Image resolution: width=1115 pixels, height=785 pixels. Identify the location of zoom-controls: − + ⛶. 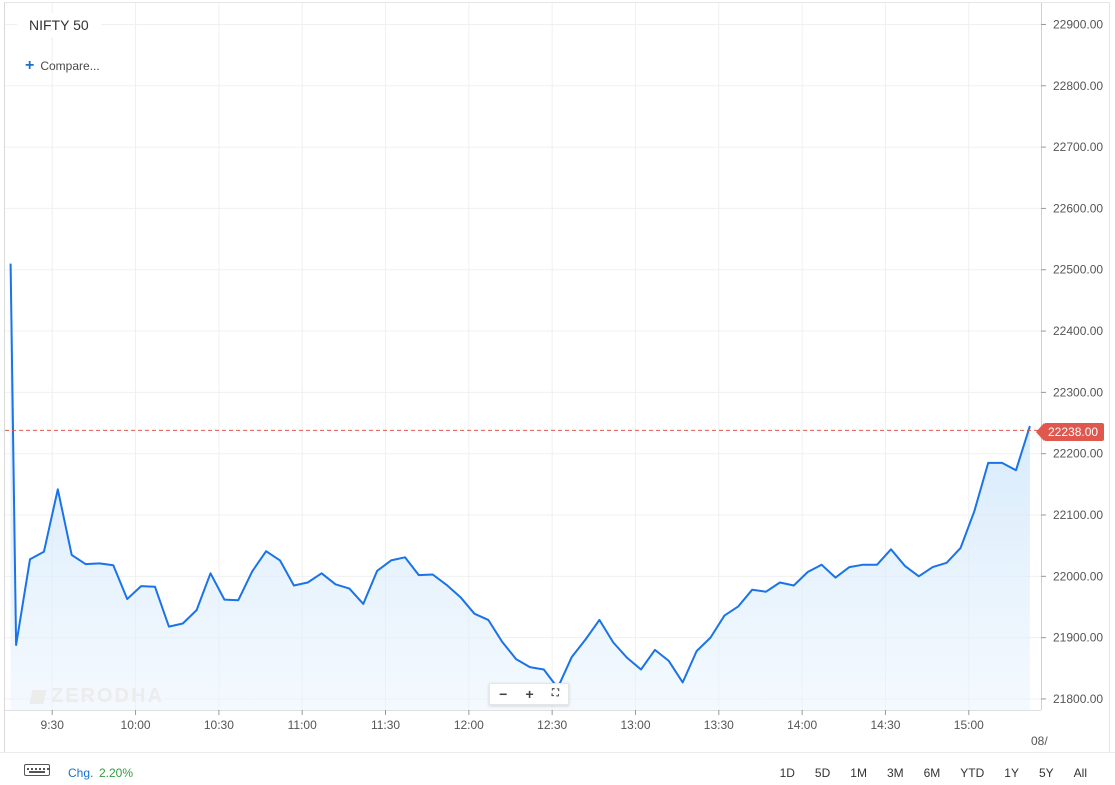
(529, 694).